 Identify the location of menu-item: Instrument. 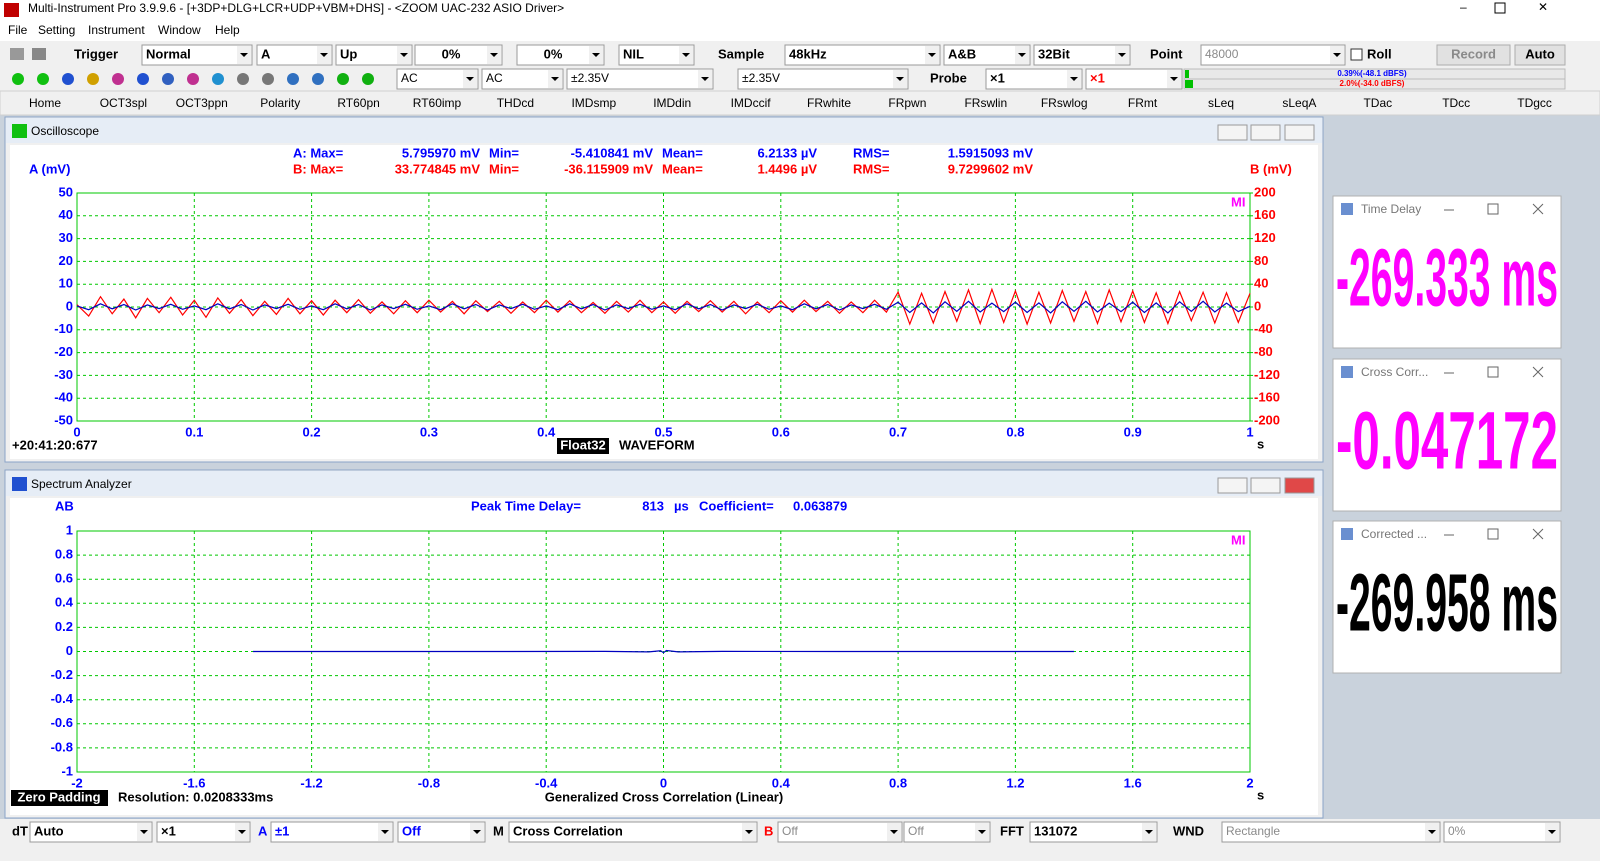
(116, 30).